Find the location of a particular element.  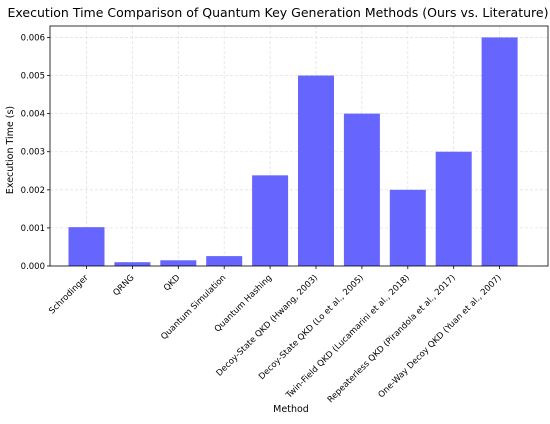

x-tick-label: QKD is located at coordinates (172, 283).